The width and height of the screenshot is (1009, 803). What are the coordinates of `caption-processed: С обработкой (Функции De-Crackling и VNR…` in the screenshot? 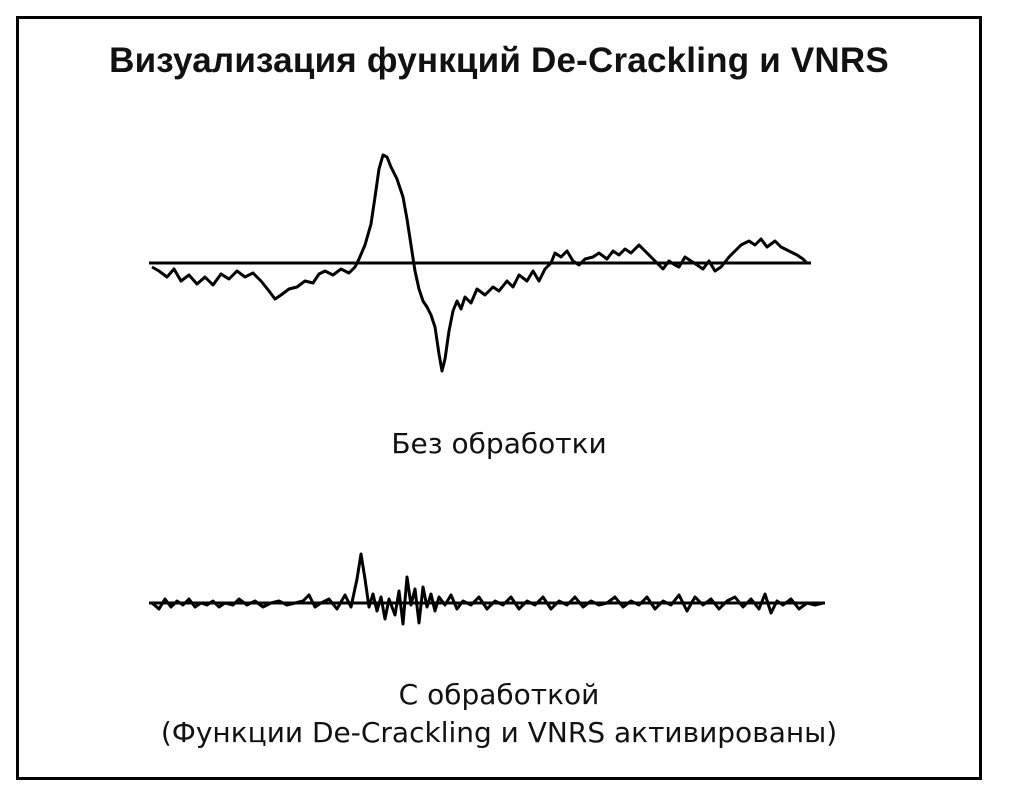 It's located at (499, 714).